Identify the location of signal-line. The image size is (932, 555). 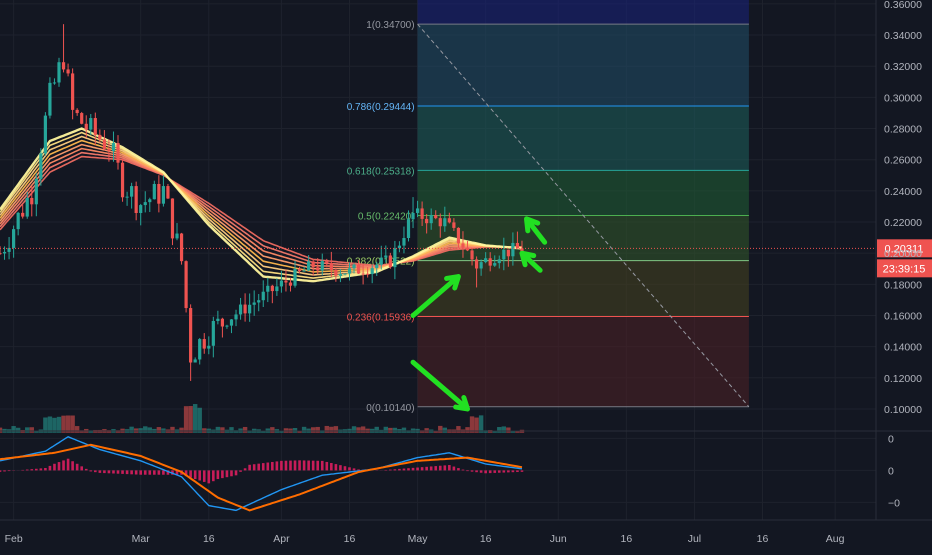
(261, 478).